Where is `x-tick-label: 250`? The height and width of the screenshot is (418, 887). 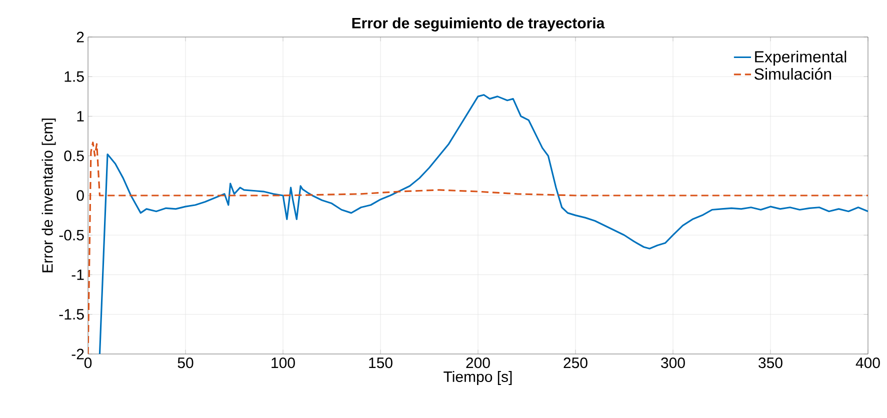
x-tick-label: 250 is located at coordinates (576, 363).